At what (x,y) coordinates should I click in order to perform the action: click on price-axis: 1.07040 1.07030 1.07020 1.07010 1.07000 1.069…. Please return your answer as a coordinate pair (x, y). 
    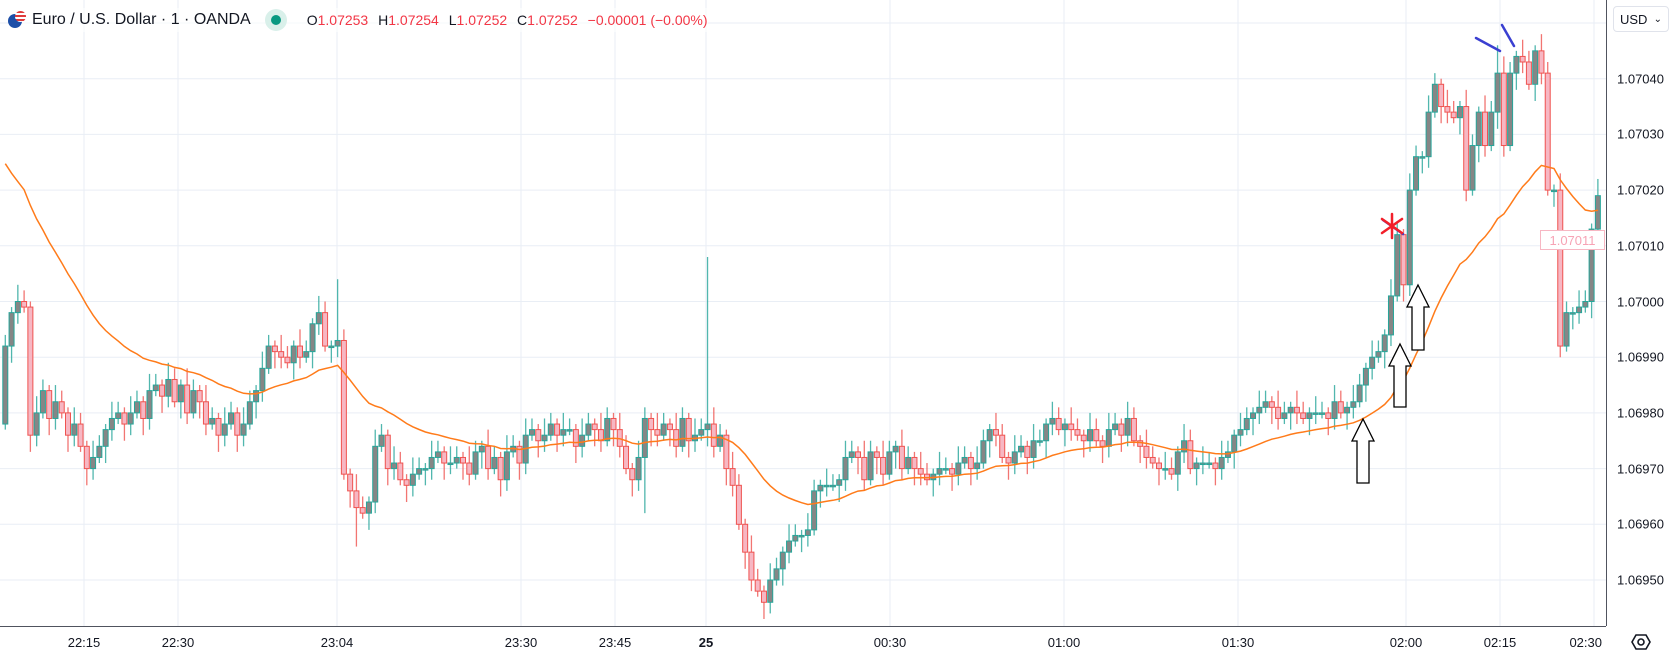
    Looking at the image, I should click on (1640, 313).